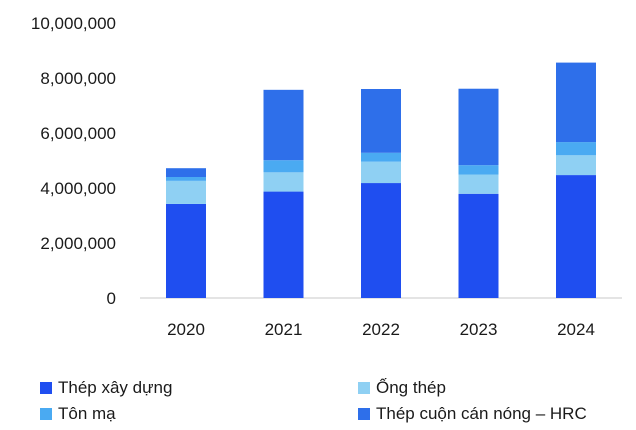  I want to click on legend-item-thep-cuon-can-nong-hrc: Thép cuộn cán nóng – HRC, so click(472, 414).